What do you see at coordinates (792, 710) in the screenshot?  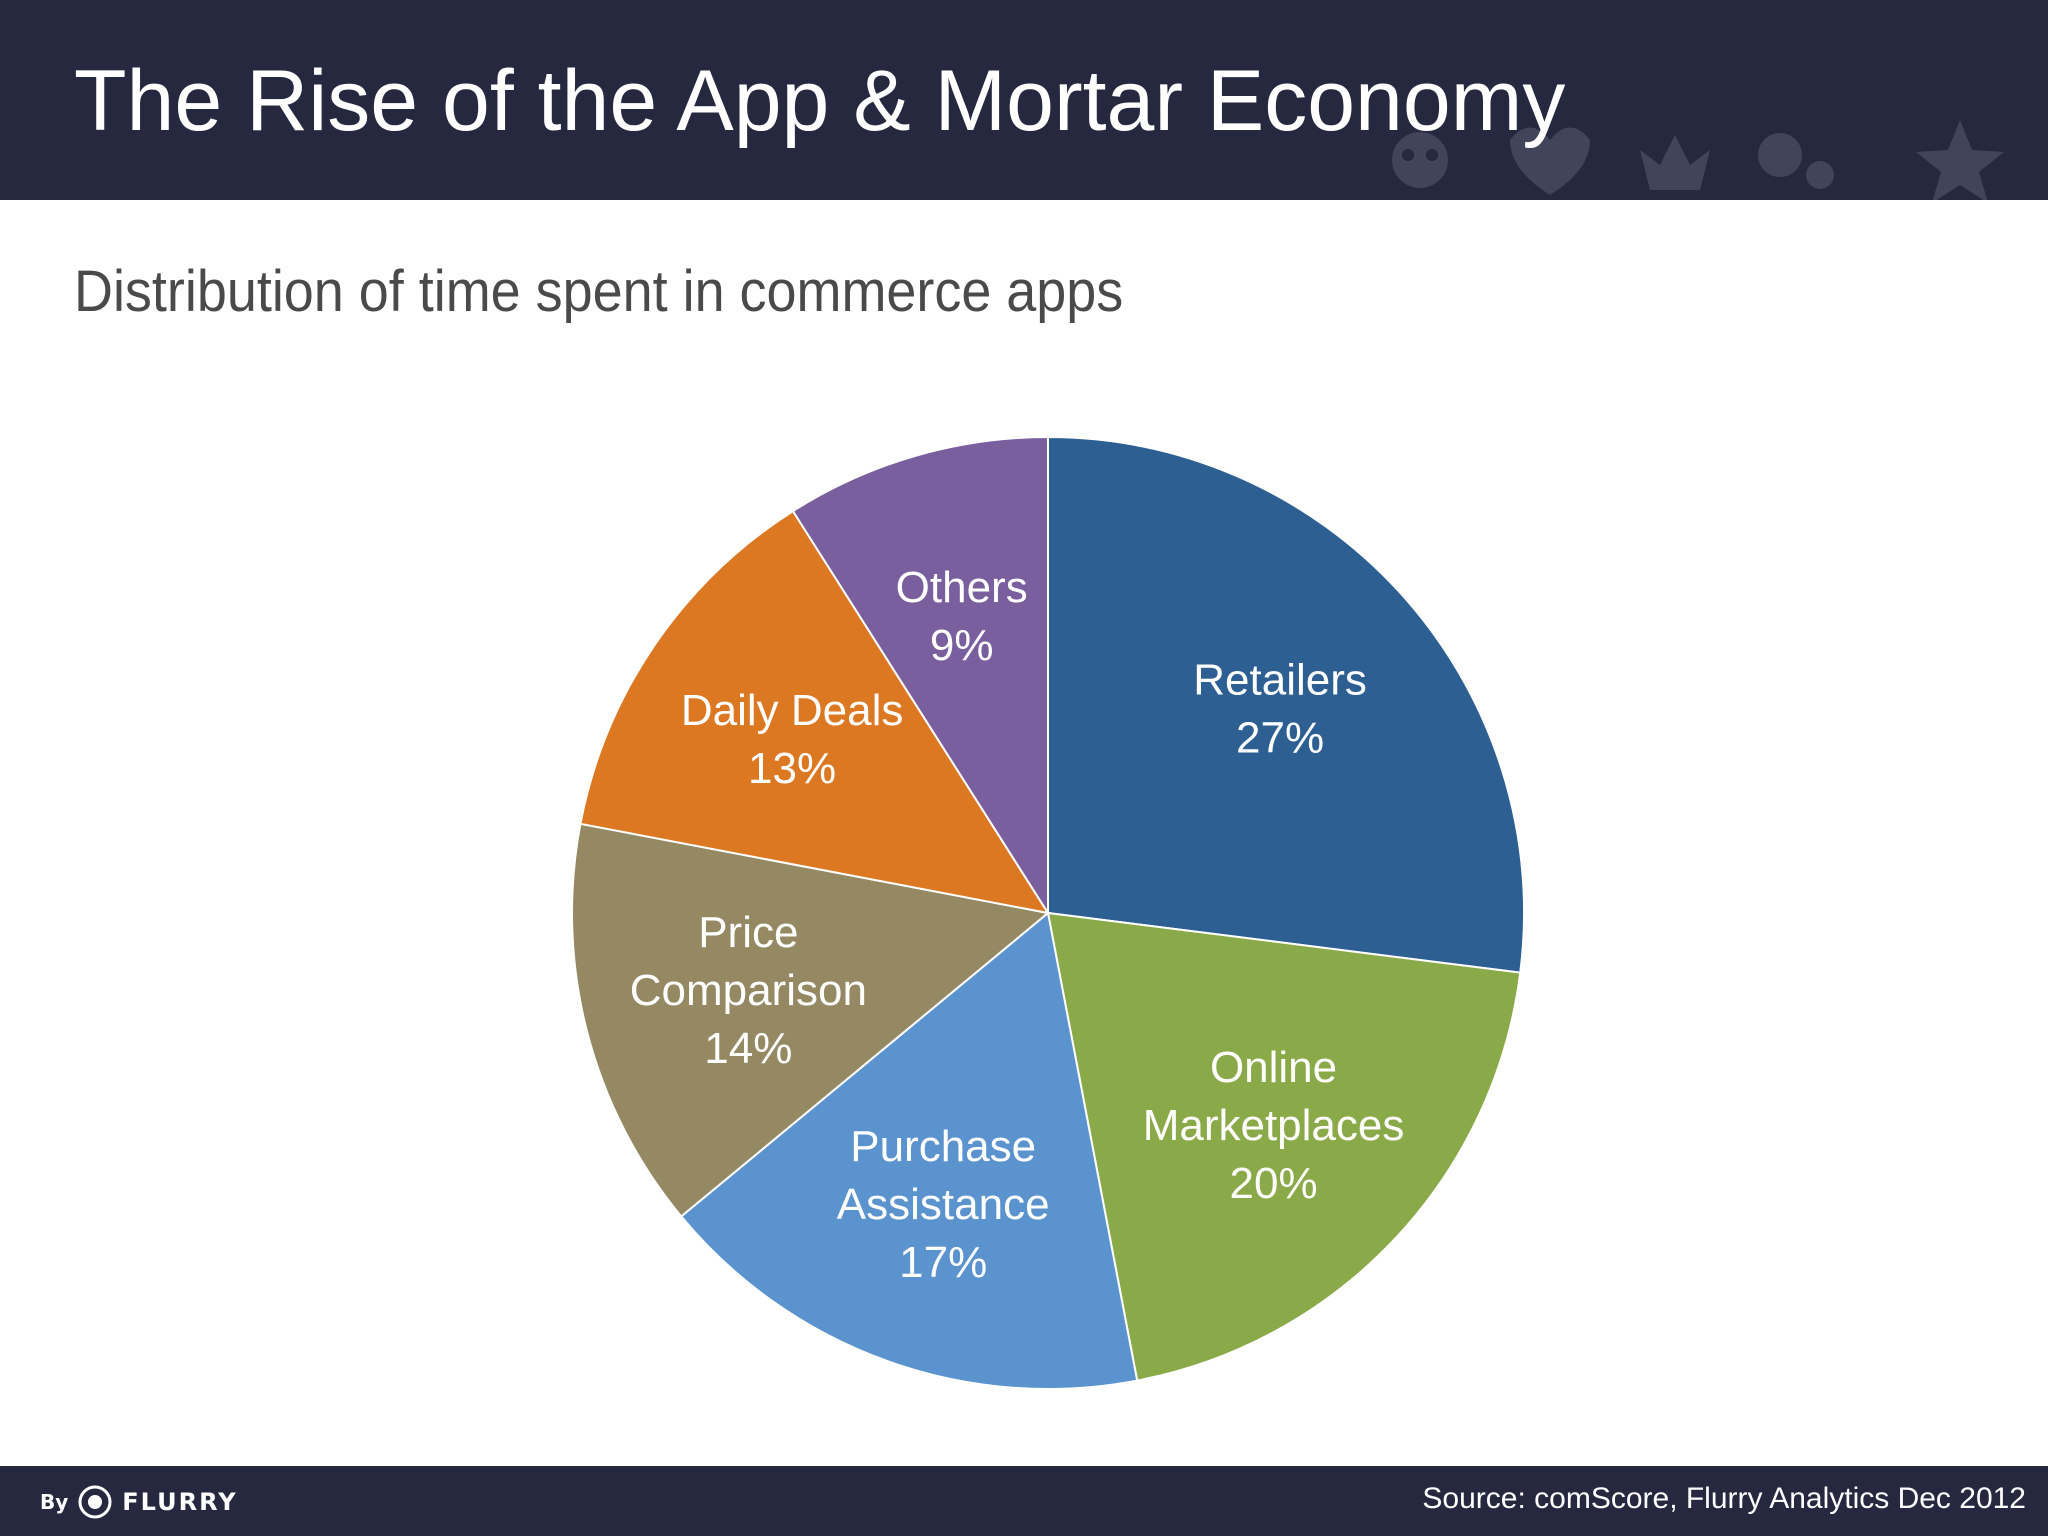 I see `slice-category-label: Daily Deals` at bounding box center [792, 710].